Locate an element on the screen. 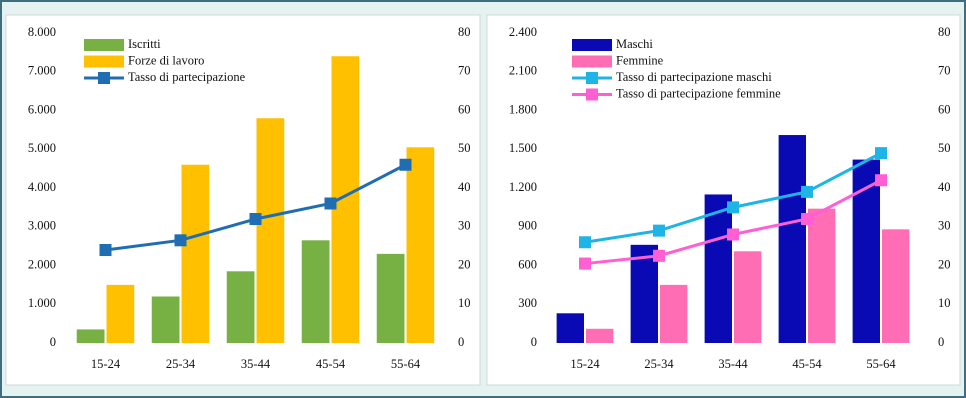 Image resolution: width=966 pixels, height=398 pixels. y-tick-label: 900 is located at coordinates (527, 226).